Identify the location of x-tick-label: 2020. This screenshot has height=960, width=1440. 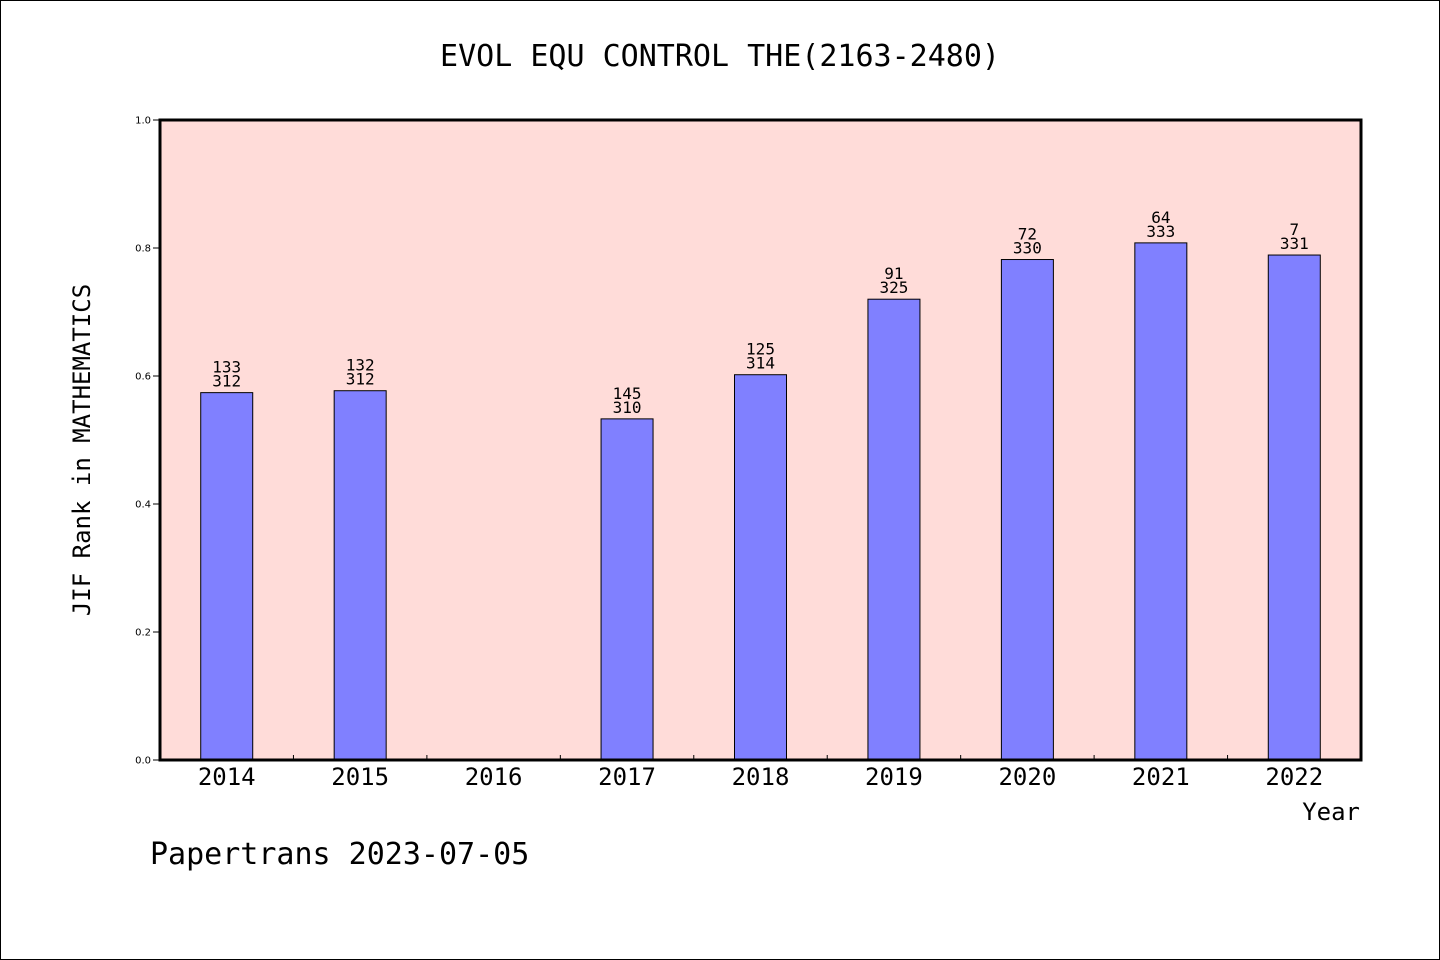
(1027, 777).